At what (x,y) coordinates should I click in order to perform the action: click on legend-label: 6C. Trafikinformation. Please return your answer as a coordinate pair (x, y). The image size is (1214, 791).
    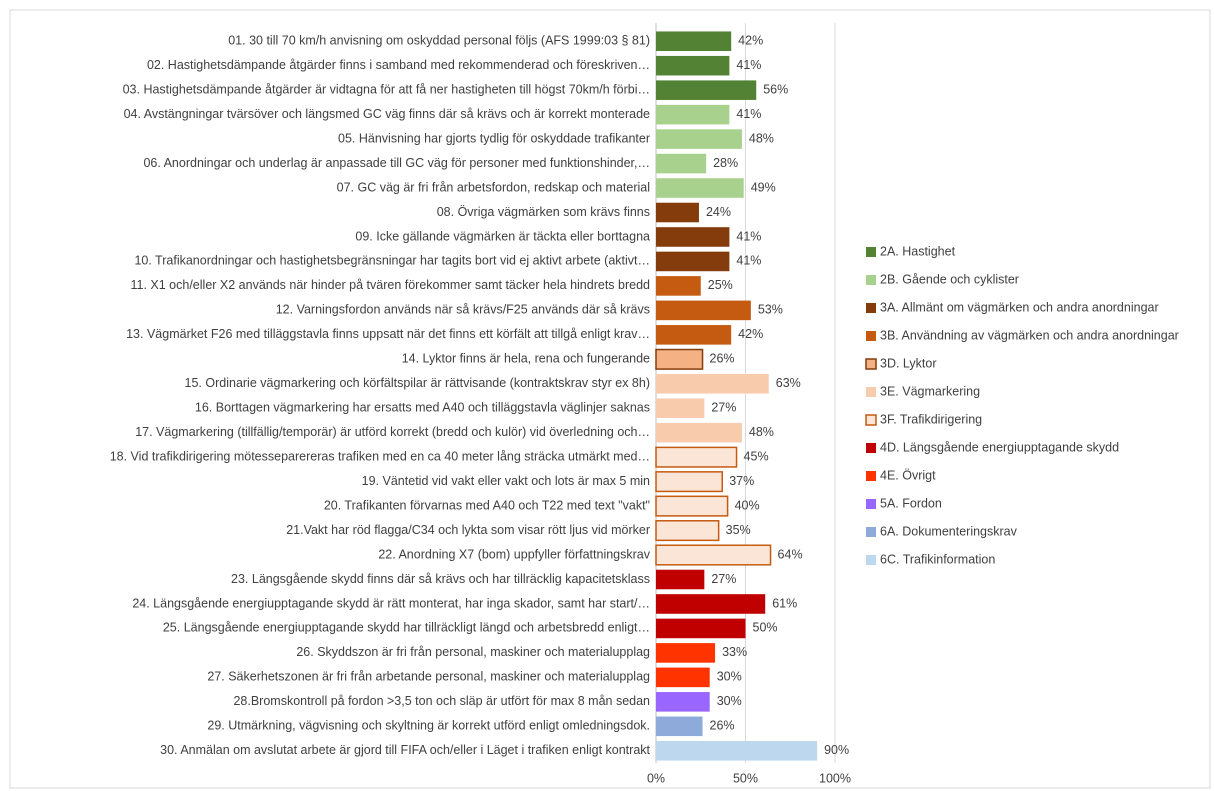
    Looking at the image, I should click on (937, 559).